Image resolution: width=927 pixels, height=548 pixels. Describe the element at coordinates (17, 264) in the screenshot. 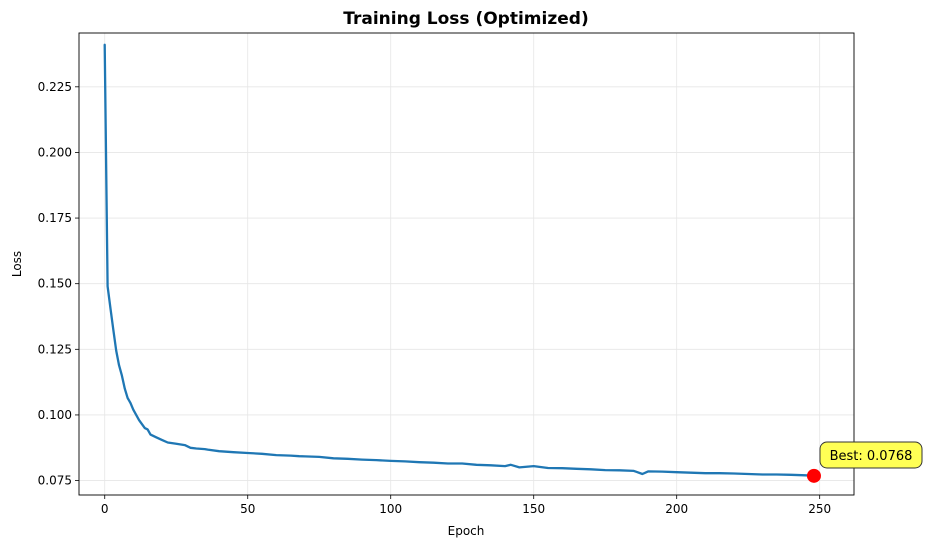

I see `y-axis-label: Loss` at that location.